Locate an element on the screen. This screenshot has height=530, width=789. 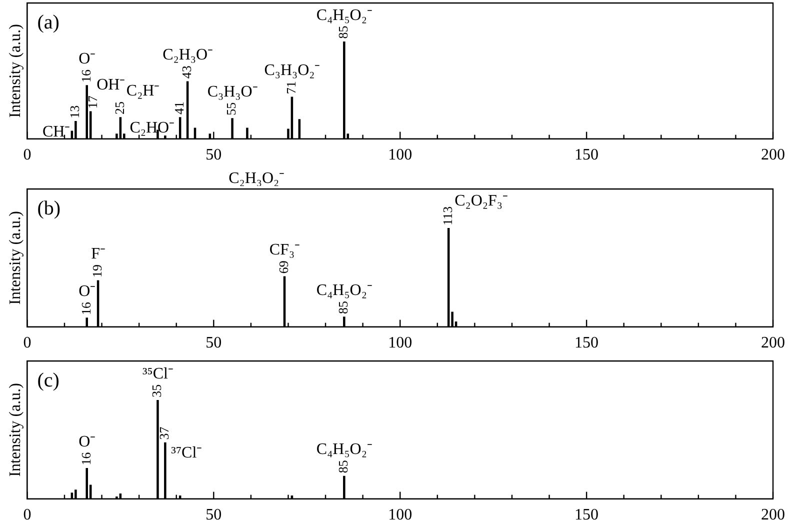
annotation: ³⁷Cl⁻ is located at coordinates (186, 453).